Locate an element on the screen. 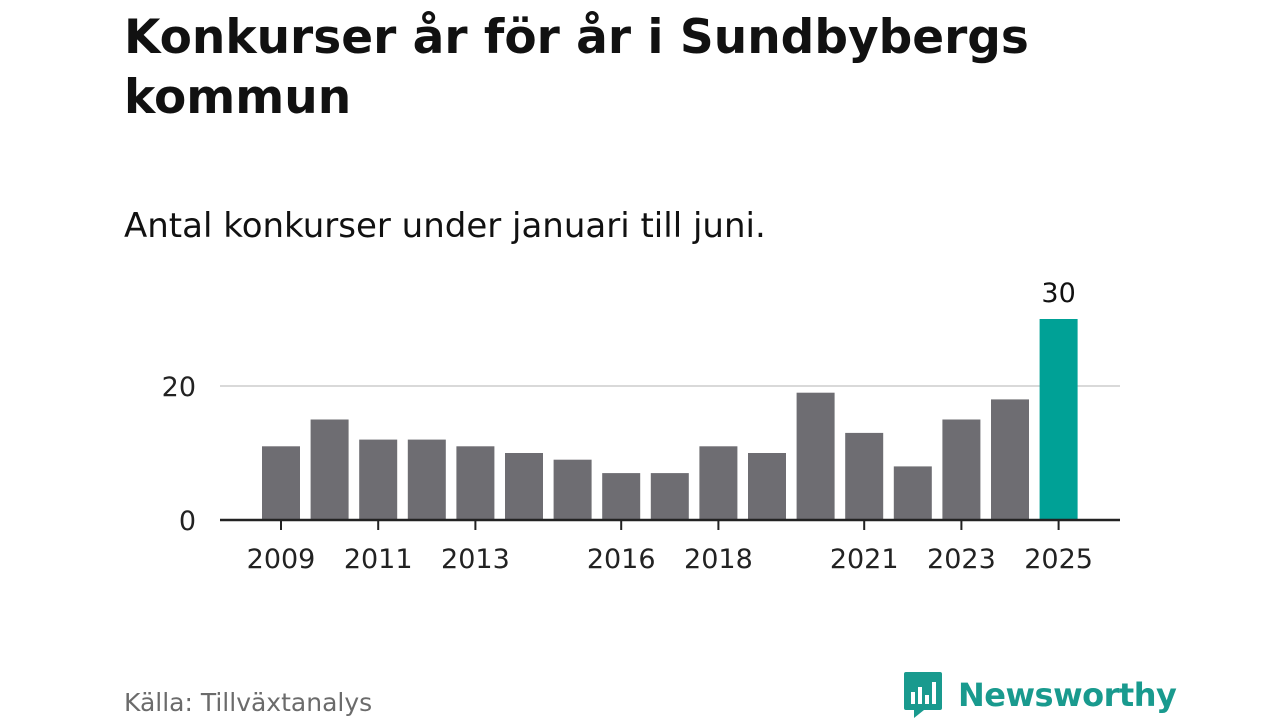 The image size is (1280, 720). bar-2020 is located at coordinates (815, 456).